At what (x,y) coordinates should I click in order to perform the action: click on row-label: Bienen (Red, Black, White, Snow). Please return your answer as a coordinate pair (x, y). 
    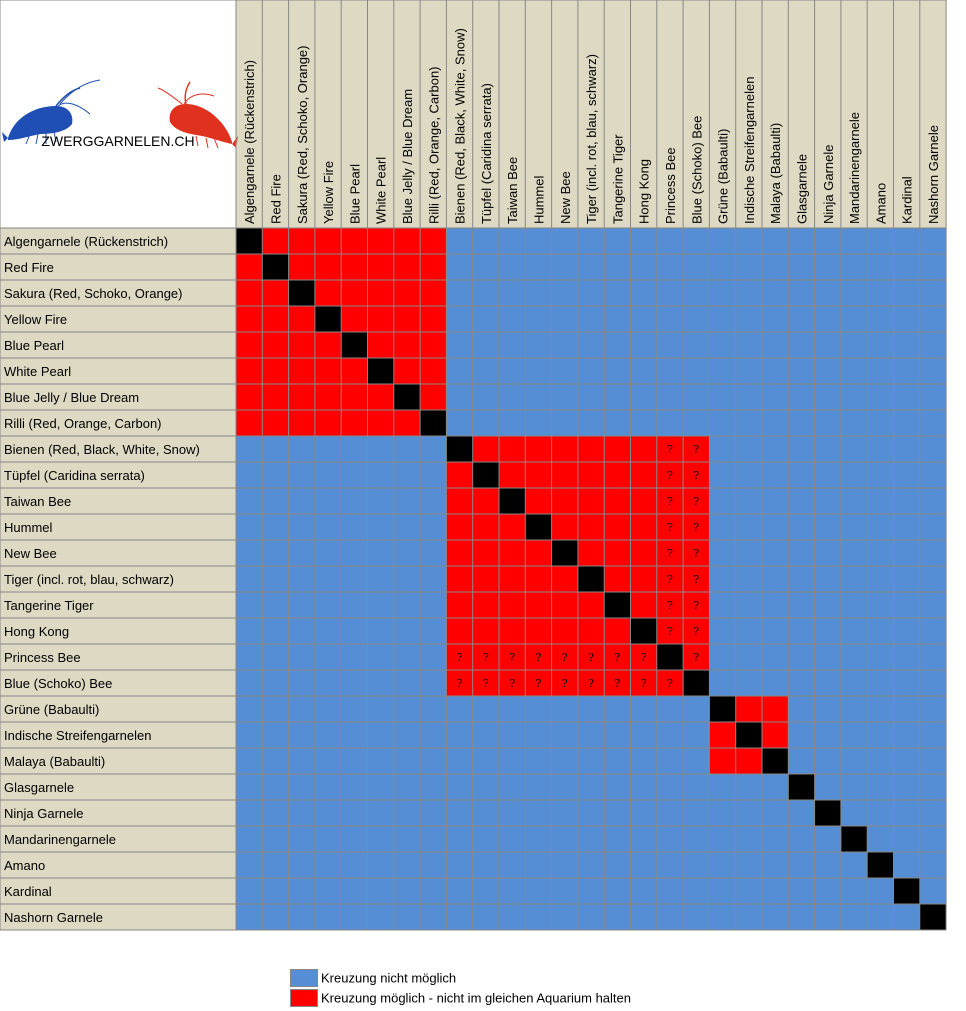
    Looking at the image, I should click on (102, 449).